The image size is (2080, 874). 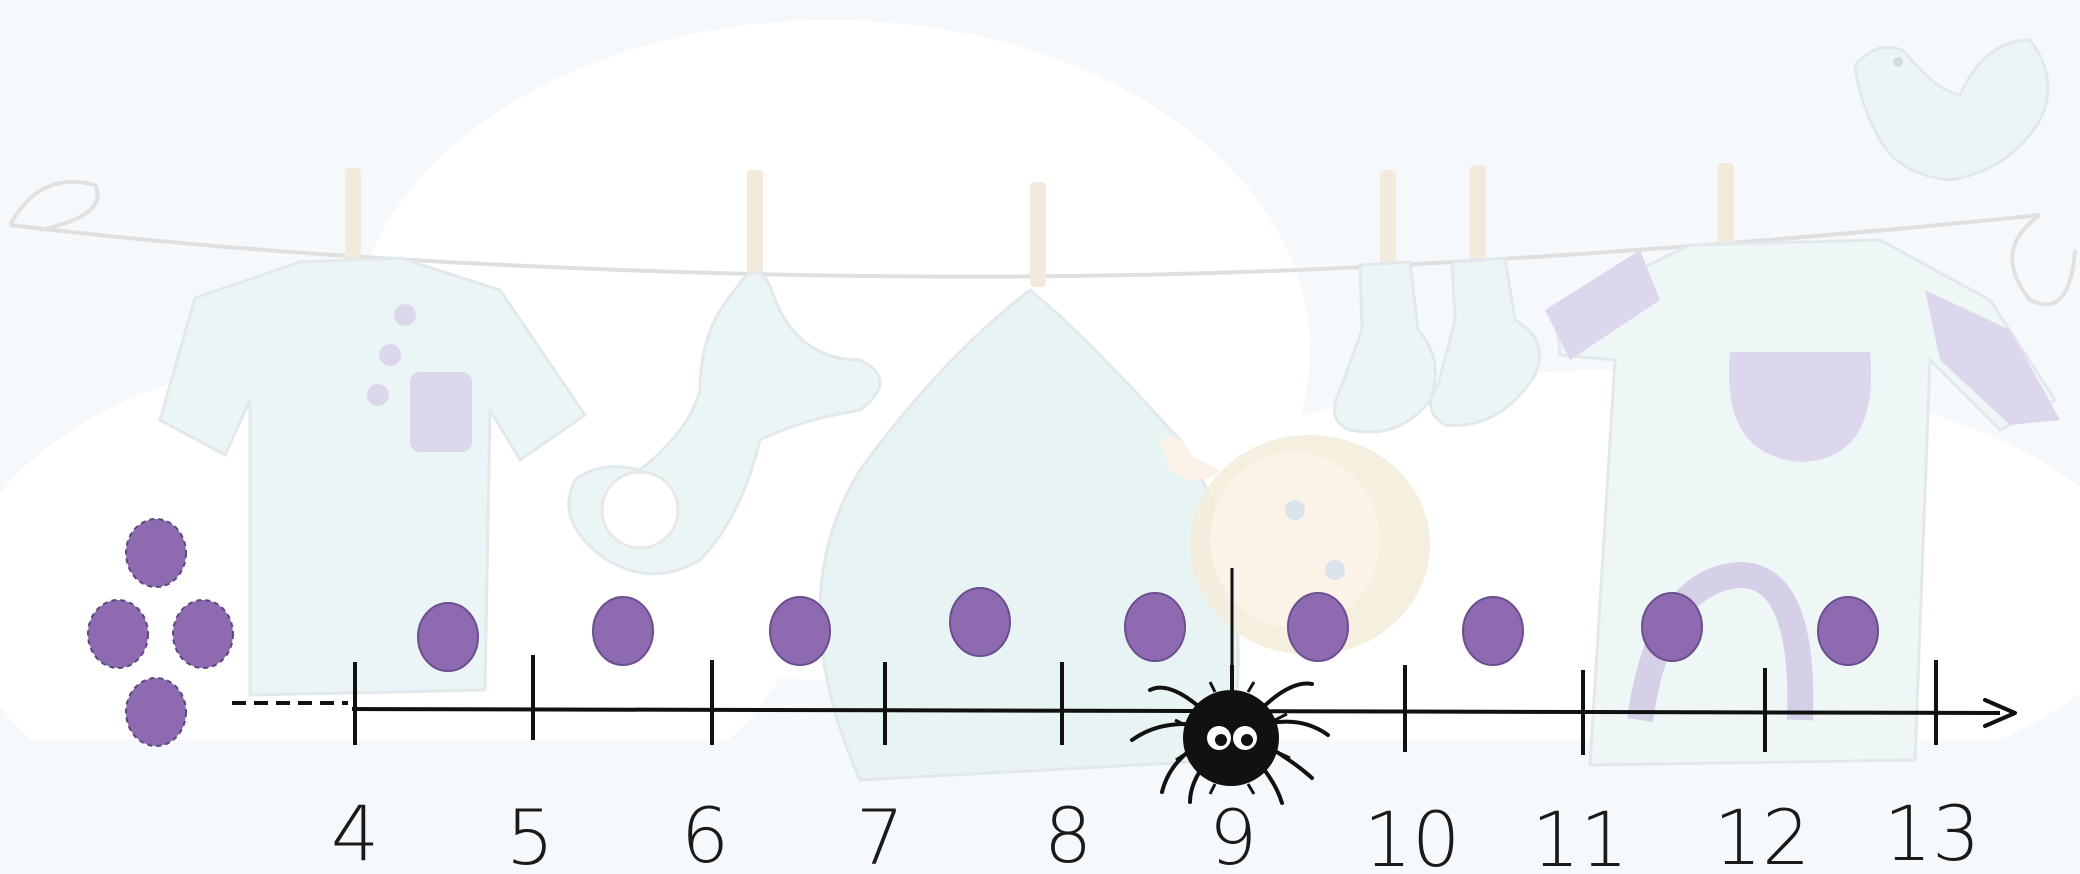 I want to click on spider-eyes-icon, so click(x=1232, y=738).